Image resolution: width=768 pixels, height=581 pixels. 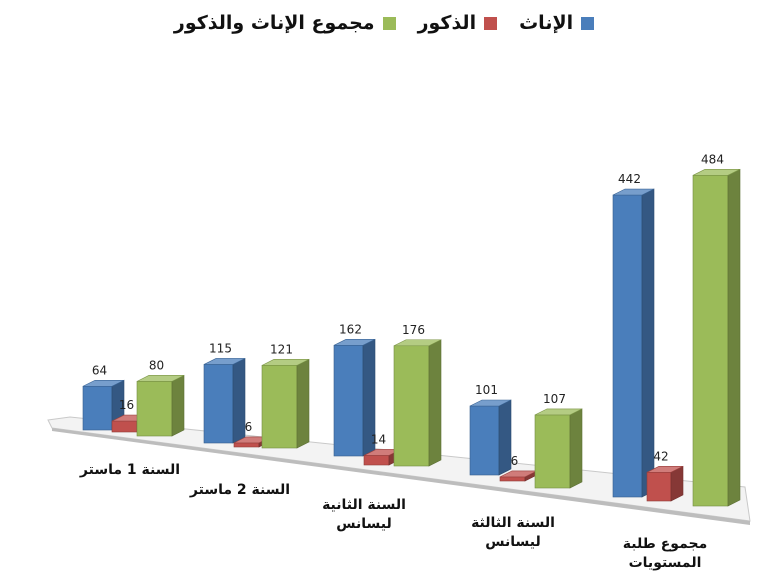 What do you see at coordinates (364, 505) in the screenshot?
I see `category-label-3-line-1: السنة الثانية` at bounding box center [364, 505].